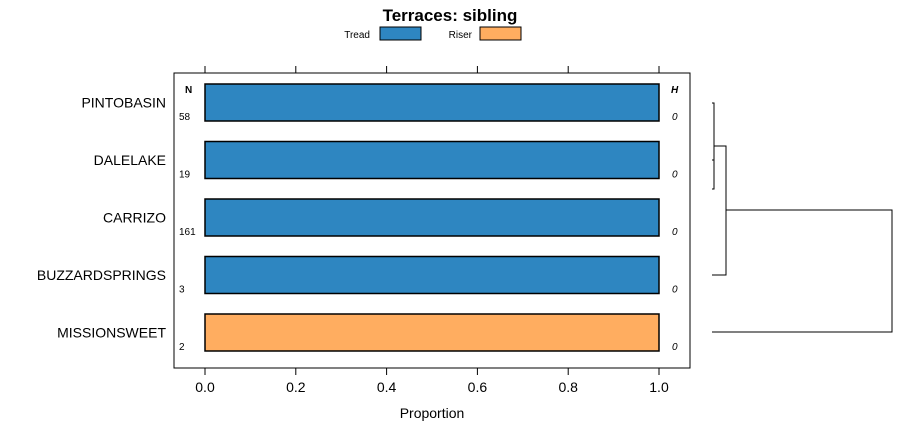 This screenshot has height=440, width=900. Describe the element at coordinates (400, 33) in the screenshot. I see `legend-swatch-tread` at that location.